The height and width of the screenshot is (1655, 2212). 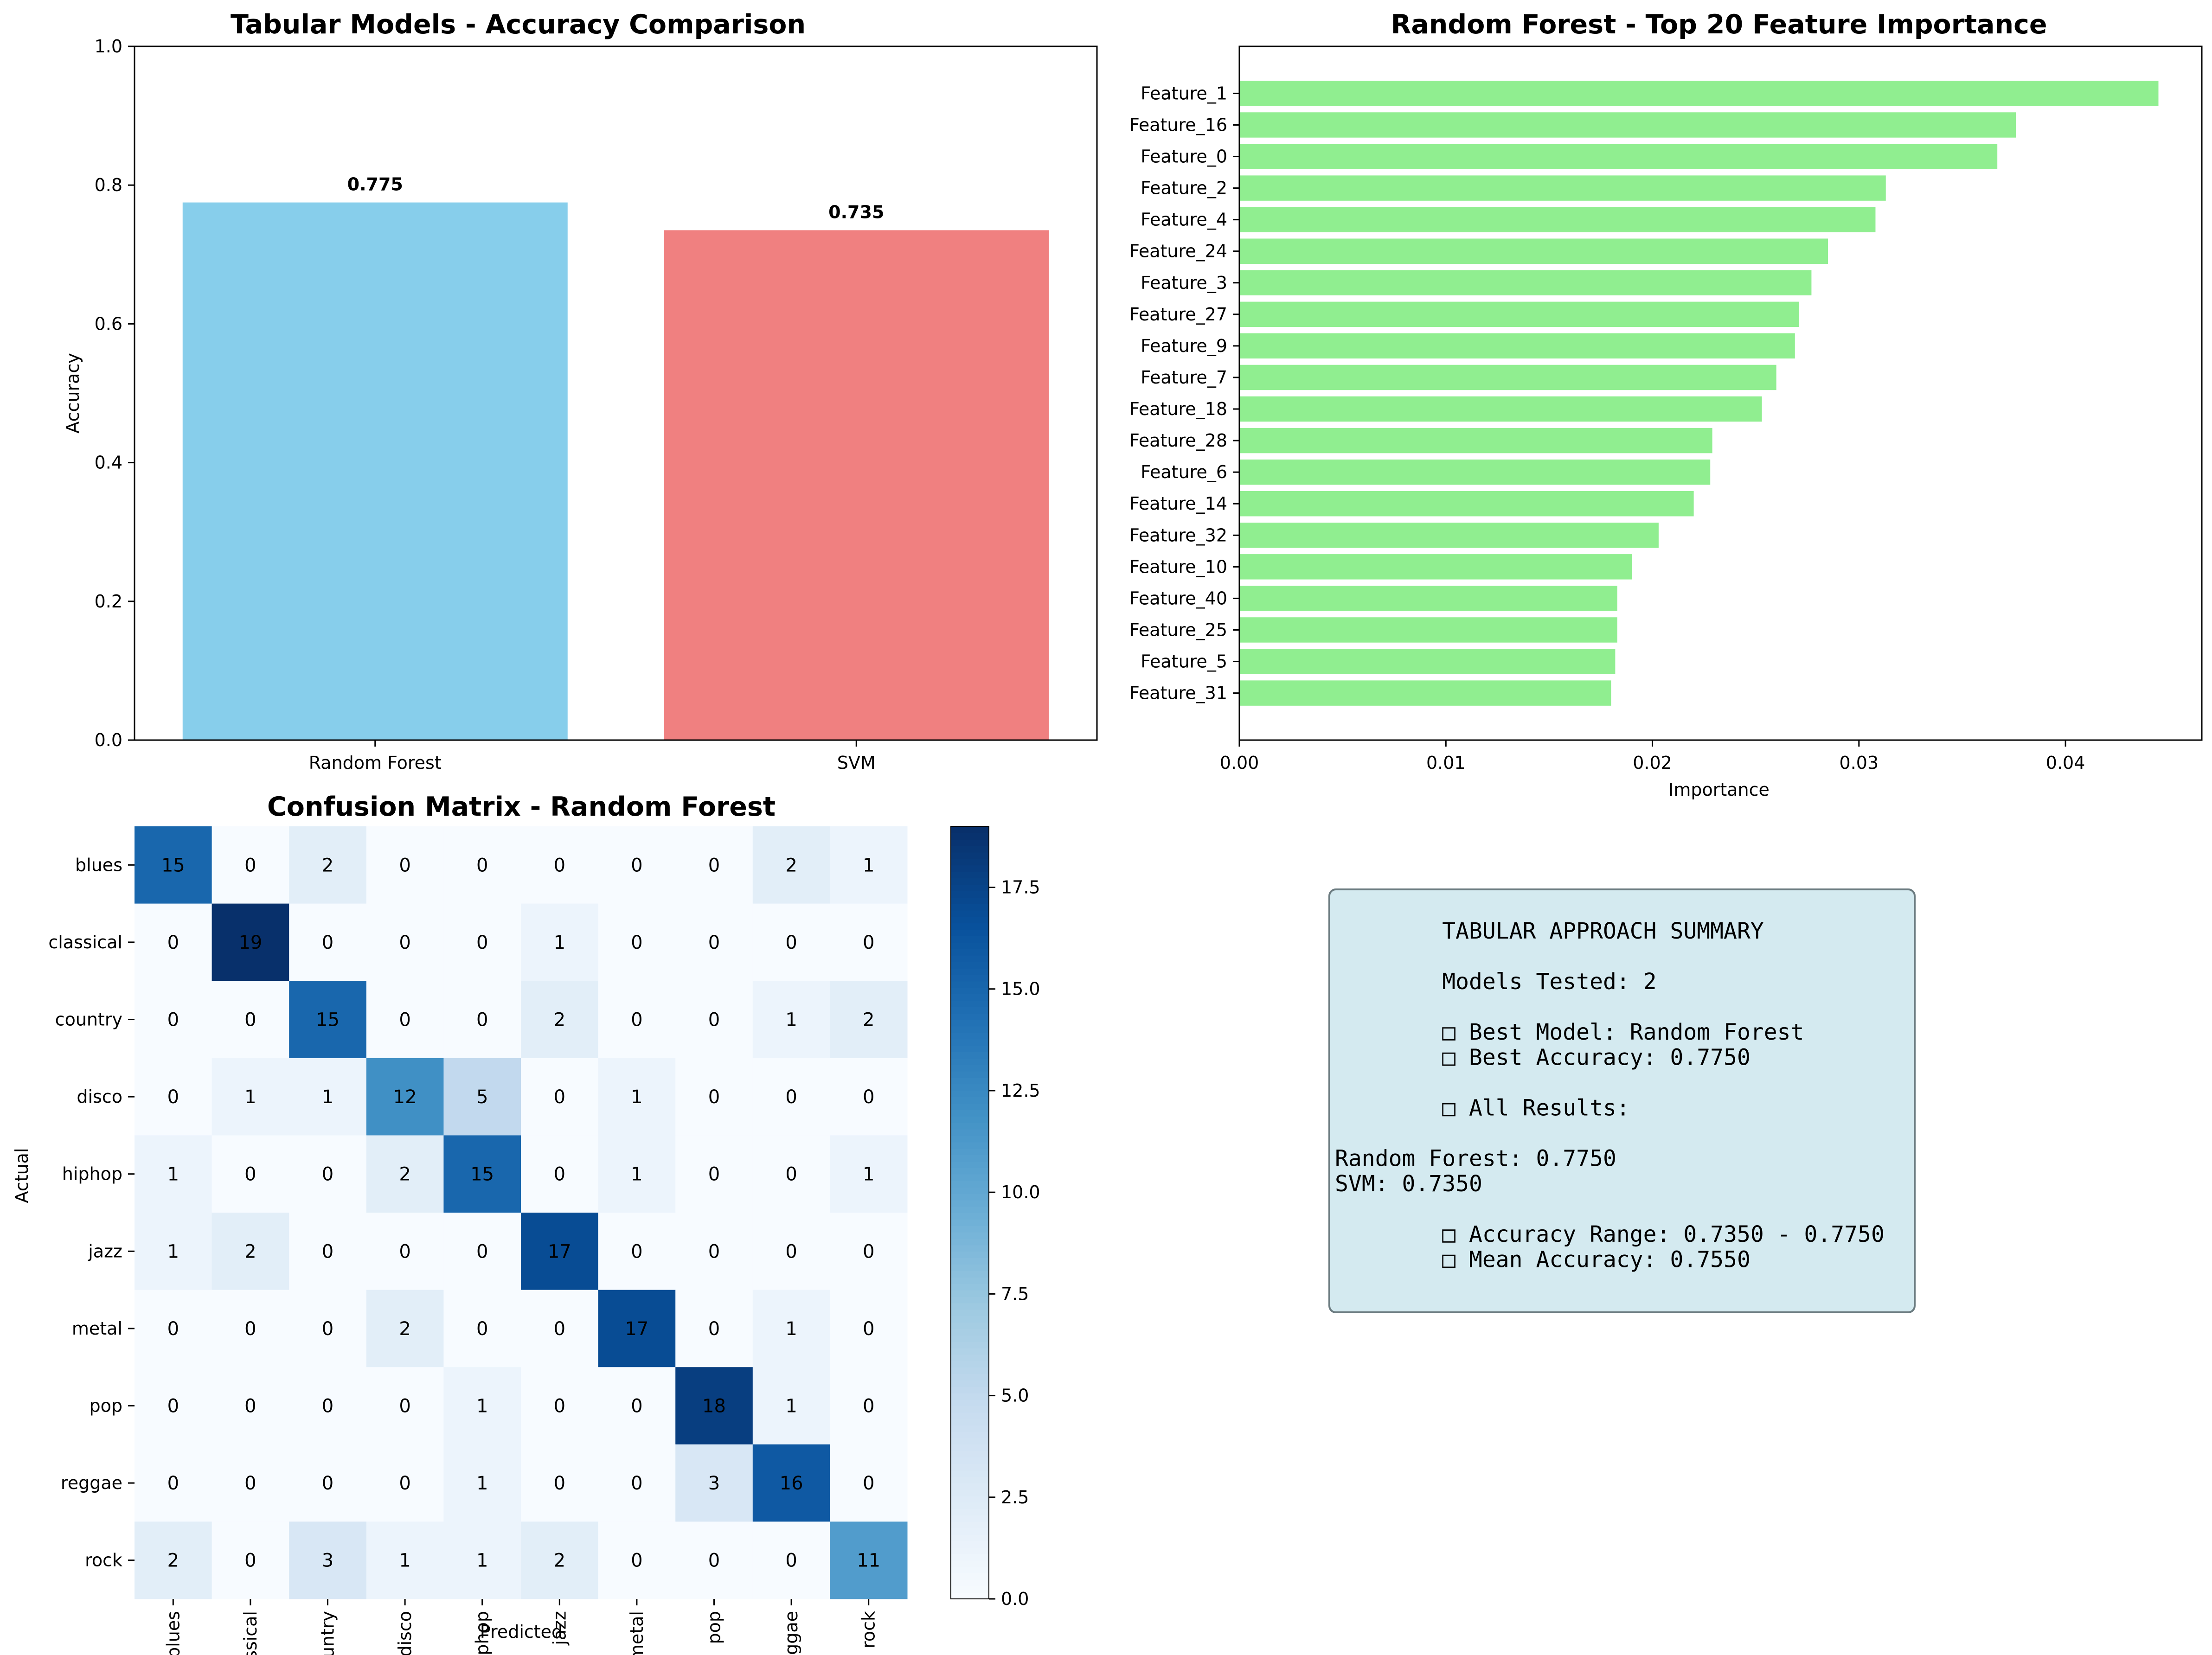 I want to click on y-tick-label: 0.8, so click(x=108, y=185).